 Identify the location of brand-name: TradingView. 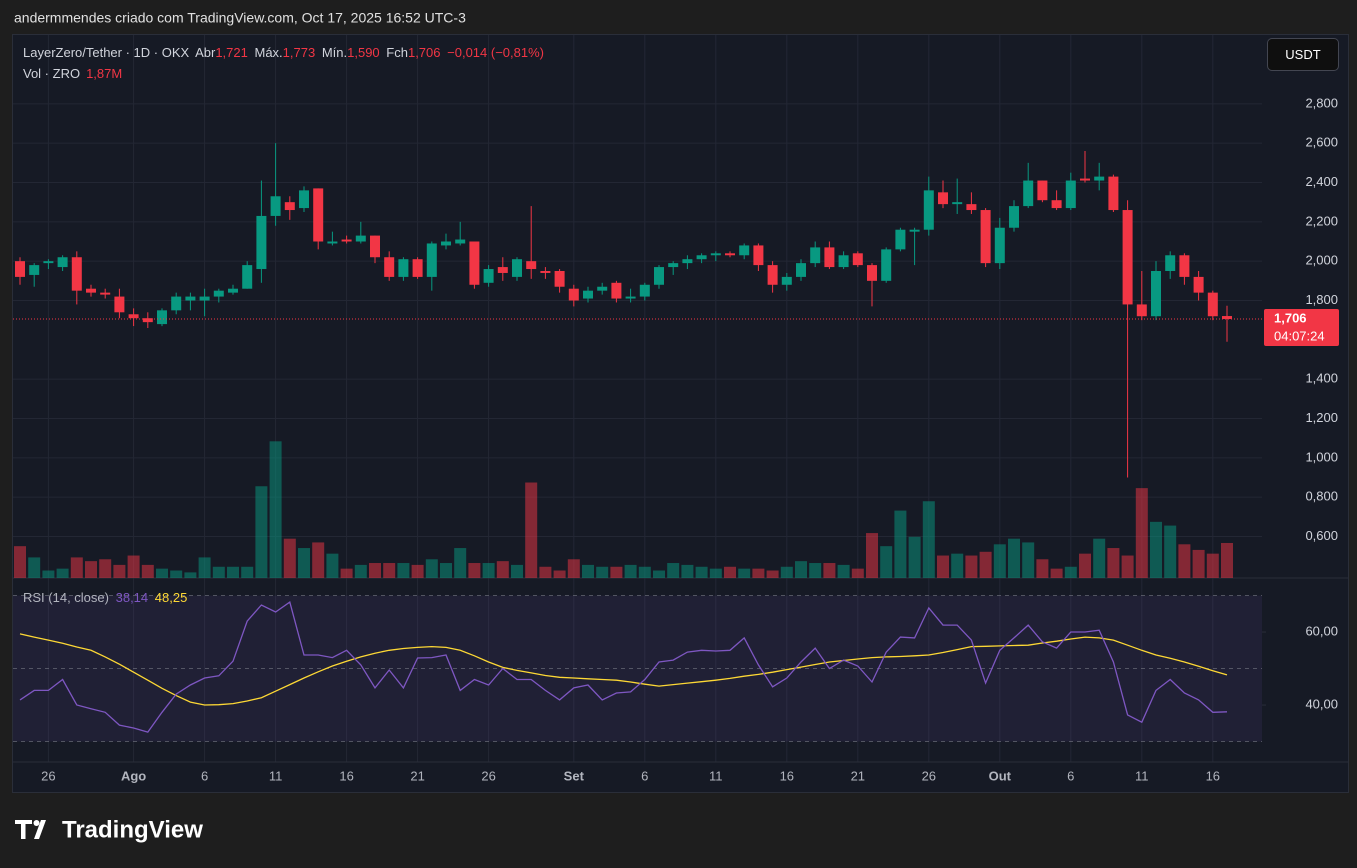
(132, 829).